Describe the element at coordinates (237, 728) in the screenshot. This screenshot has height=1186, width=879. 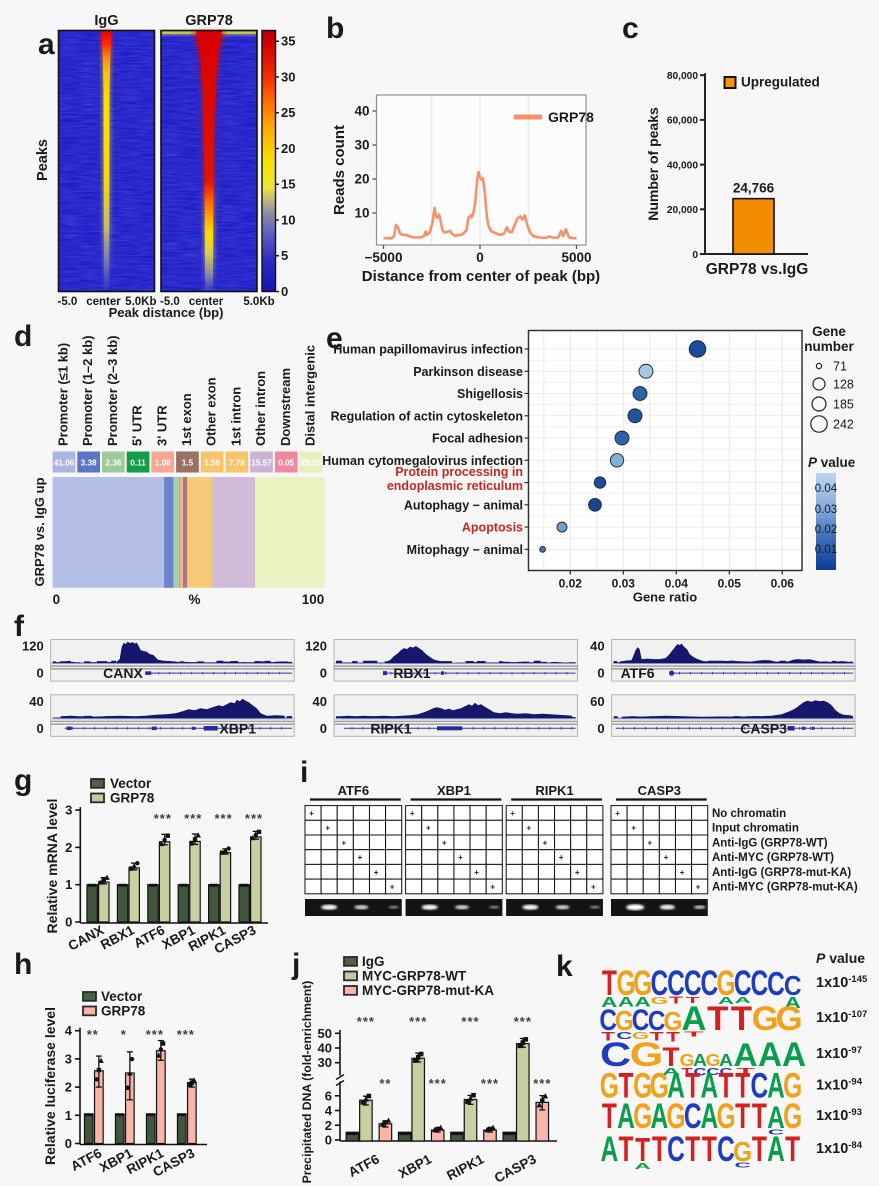
I see `svg-text: XBP1` at that location.